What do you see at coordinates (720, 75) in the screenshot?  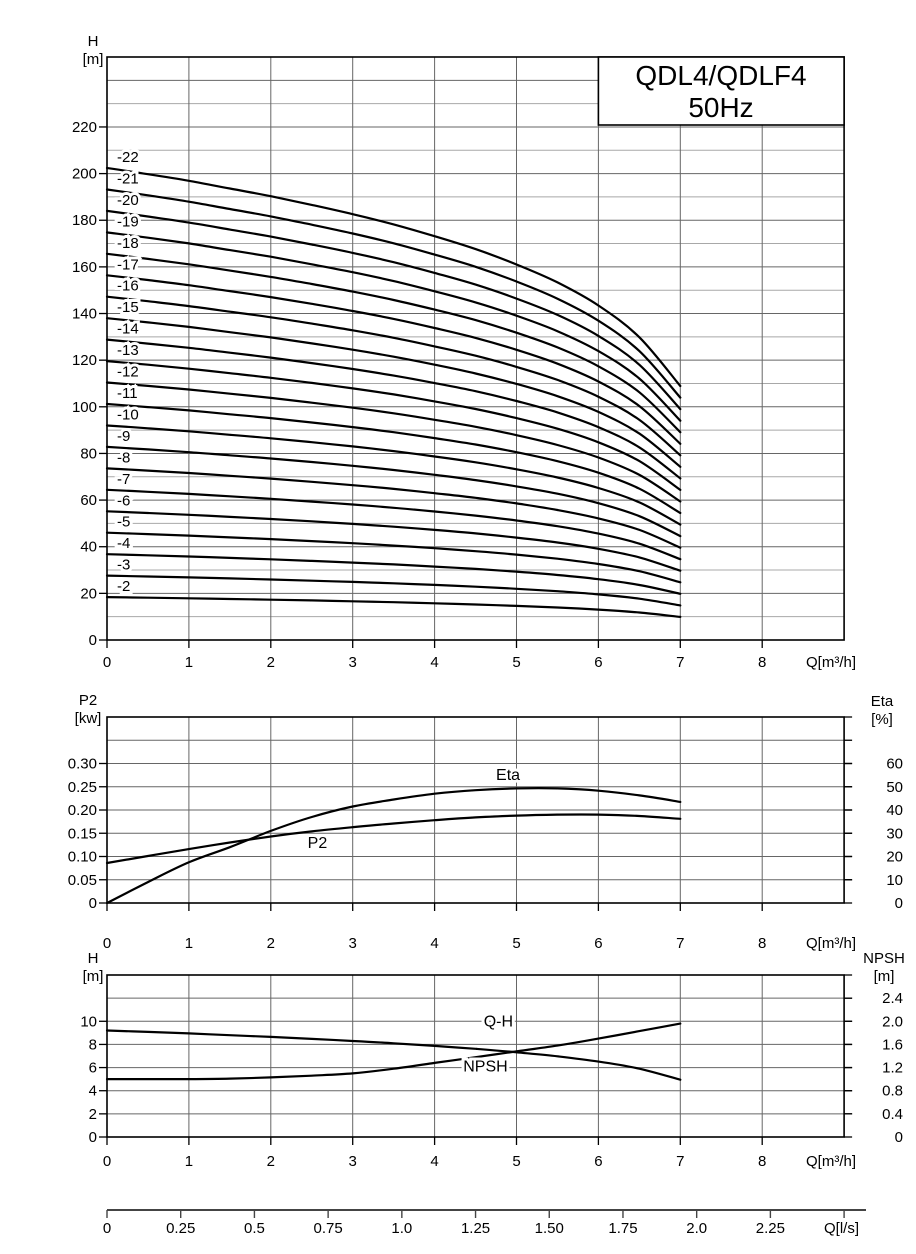 I see `figure-title: QDL4/QDLF4` at bounding box center [720, 75].